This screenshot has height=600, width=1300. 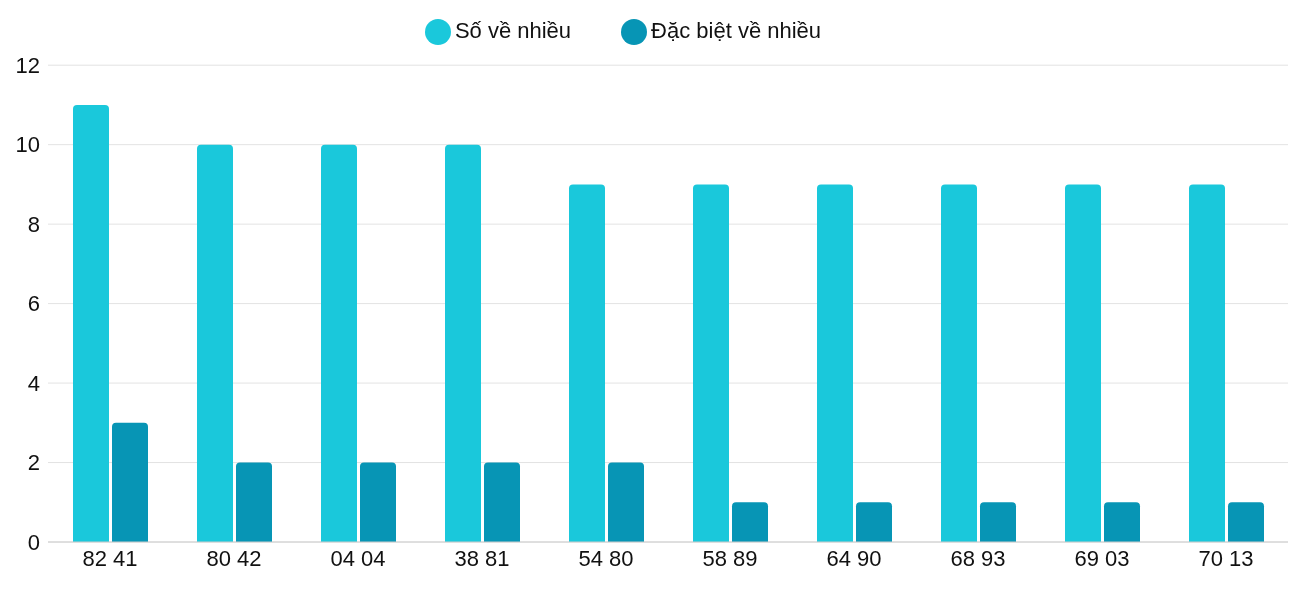 I want to click on x-tick-label: 58 89, so click(x=730, y=558).